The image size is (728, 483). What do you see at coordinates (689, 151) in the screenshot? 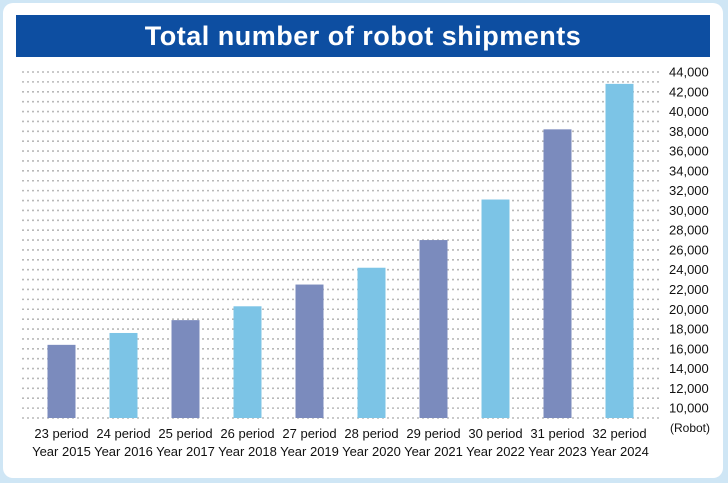
I see `y-tick-label: 36,000` at bounding box center [689, 151].